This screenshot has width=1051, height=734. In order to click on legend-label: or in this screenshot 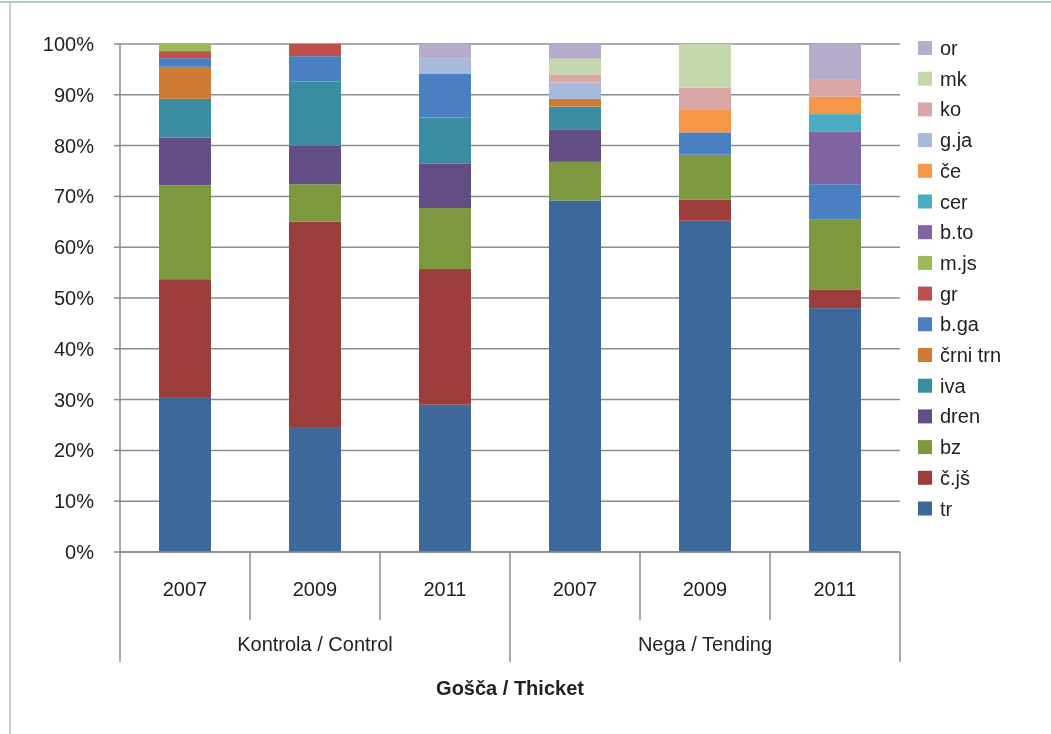, I will do `click(949, 48)`.